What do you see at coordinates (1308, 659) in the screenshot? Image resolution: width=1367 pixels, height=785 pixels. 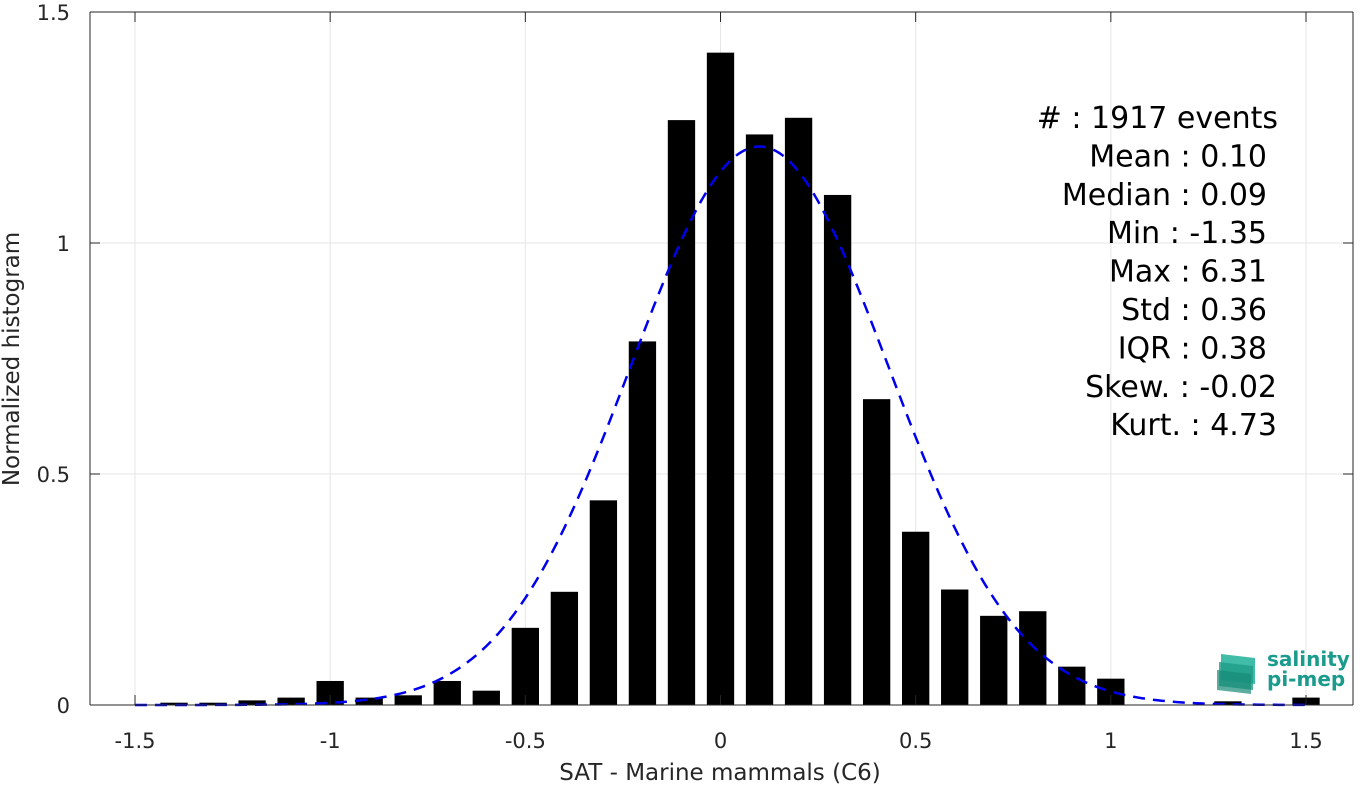 I see `logo-line1: salinity` at bounding box center [1308, 659].